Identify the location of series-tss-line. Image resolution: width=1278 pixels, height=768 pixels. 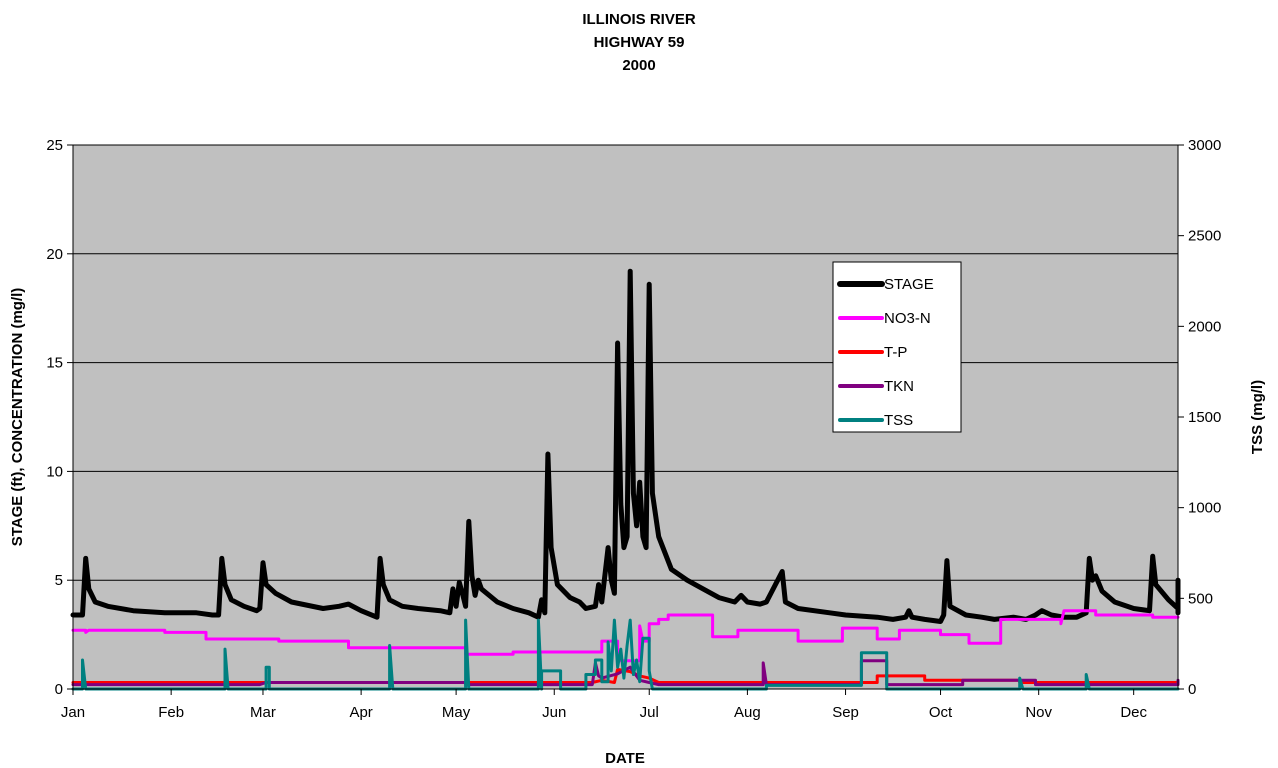
(625, 654).